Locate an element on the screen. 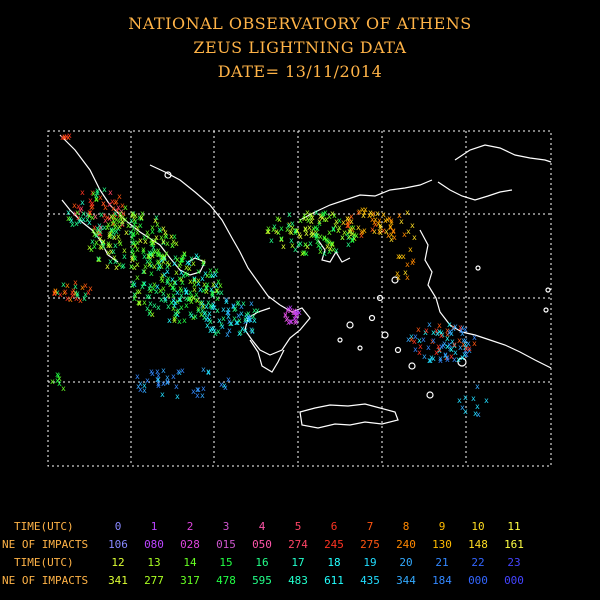 This screenshot has width=600, height=600. impacts-label-row1: NE OF IMPACTS is located at coordinates (45, 544).